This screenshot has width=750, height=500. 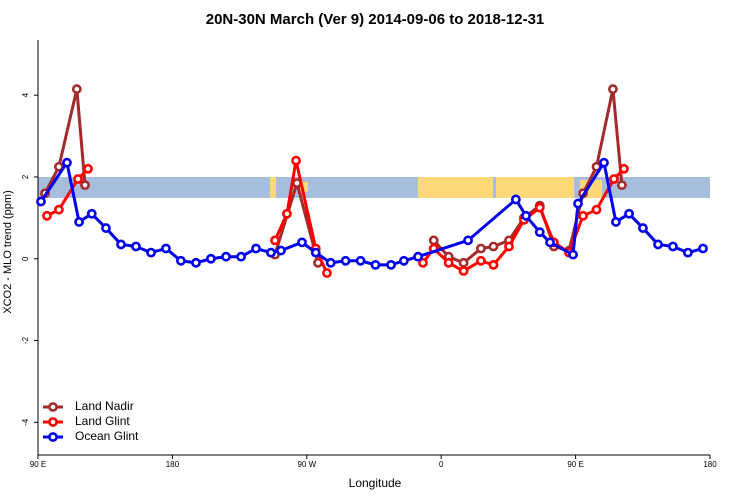 What do you see at coordinates (8, 251) in the screenshot?
I see `y-axis-label: XCO2 - MLO trend (ppm)` at bounding box center [8, 251].